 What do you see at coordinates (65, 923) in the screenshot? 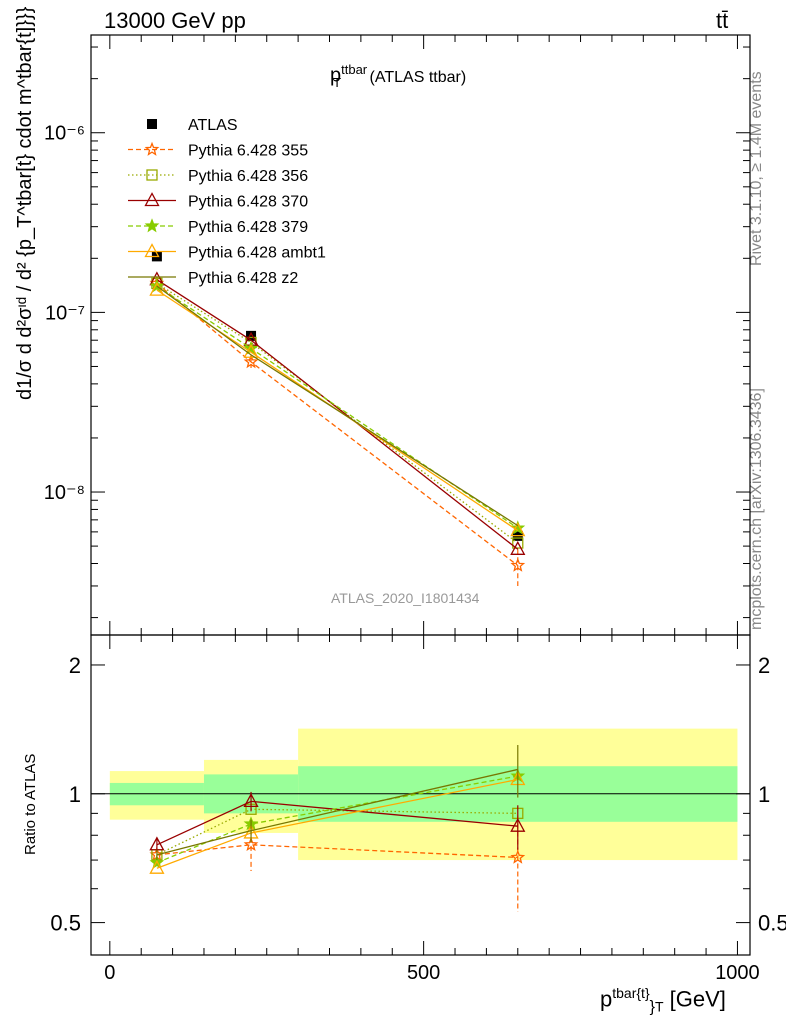
I see `ratio-ytick-label-left: 0.5` at bounding box center [65, 923].